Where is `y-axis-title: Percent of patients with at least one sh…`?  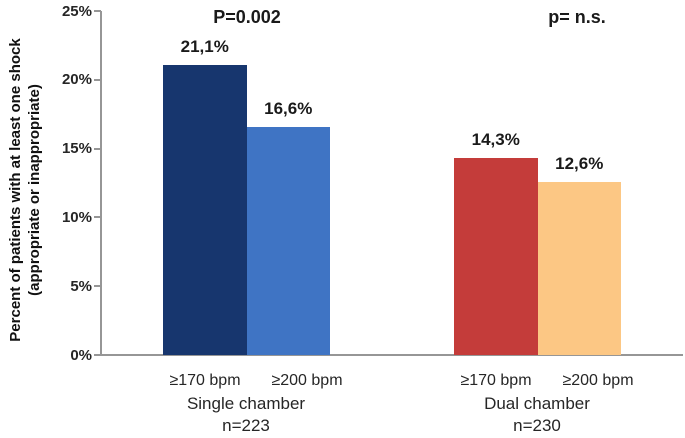
y-axis-title: Percent of patients with at least one sh… is located at coordinates (25, 190).